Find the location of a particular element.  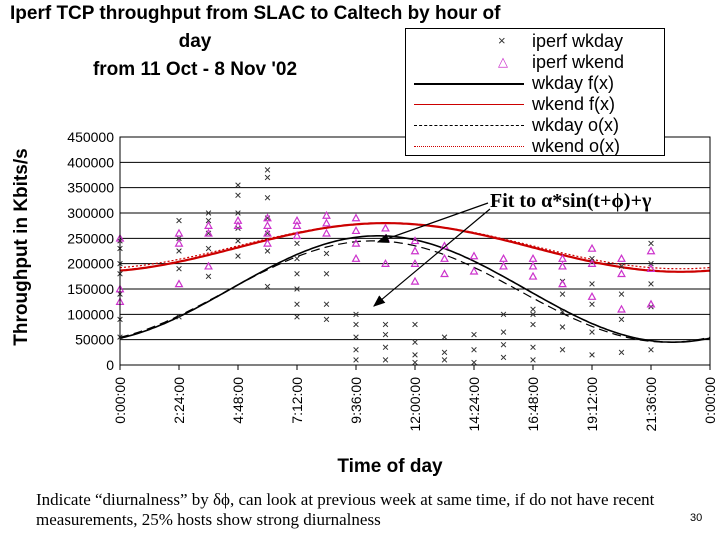

legend-label: iperf wkday is located at coordinates (578, 41).